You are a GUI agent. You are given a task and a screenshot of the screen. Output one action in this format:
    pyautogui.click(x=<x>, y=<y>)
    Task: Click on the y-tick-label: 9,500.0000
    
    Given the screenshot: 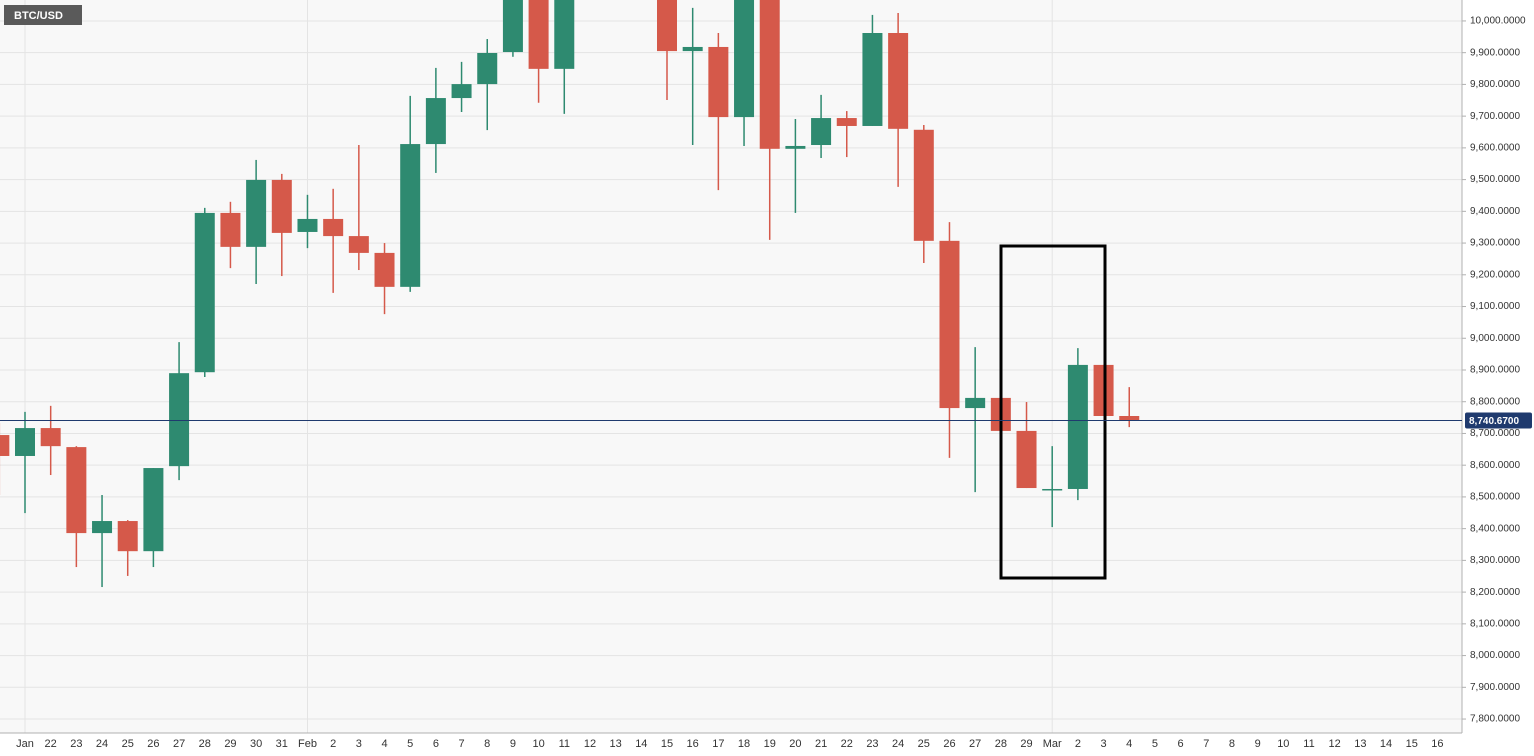 What is the action you would take?
    pyautogui.click(x=1495, y=179)
    